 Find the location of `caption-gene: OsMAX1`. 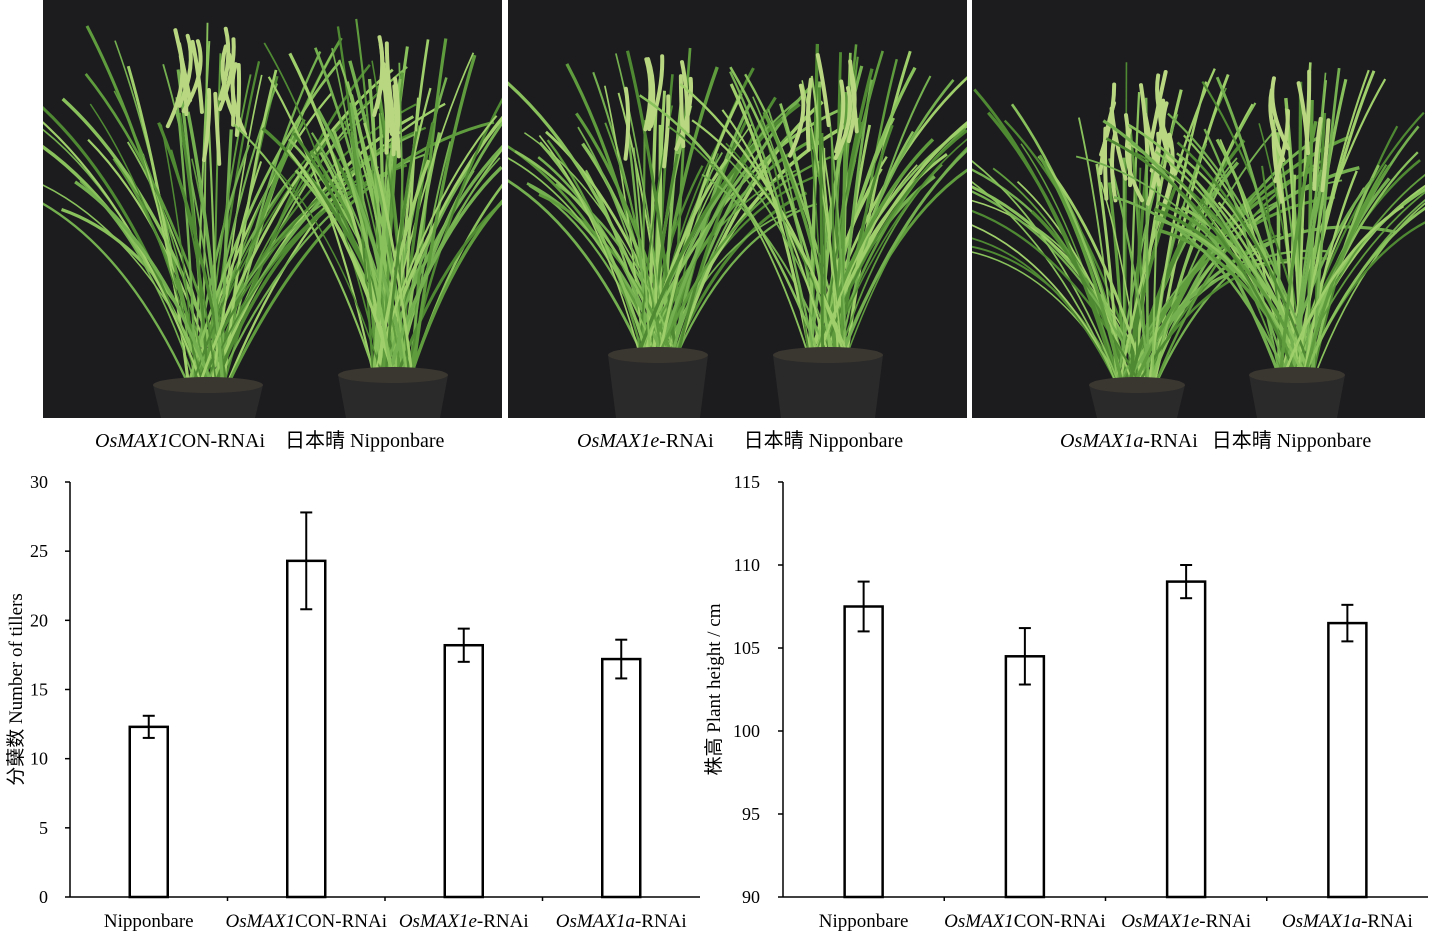

caption-gene: OsMAX1 is located at coordinates (132, 441).